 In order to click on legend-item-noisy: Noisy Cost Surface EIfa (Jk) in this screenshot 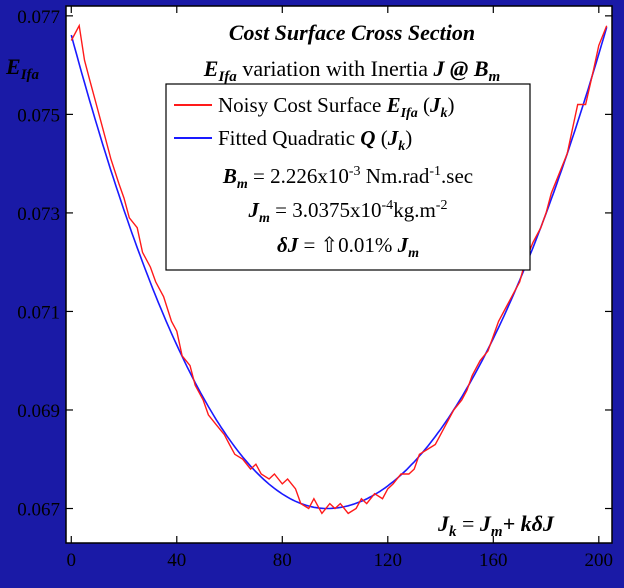, I will do `click(336, 107)`.